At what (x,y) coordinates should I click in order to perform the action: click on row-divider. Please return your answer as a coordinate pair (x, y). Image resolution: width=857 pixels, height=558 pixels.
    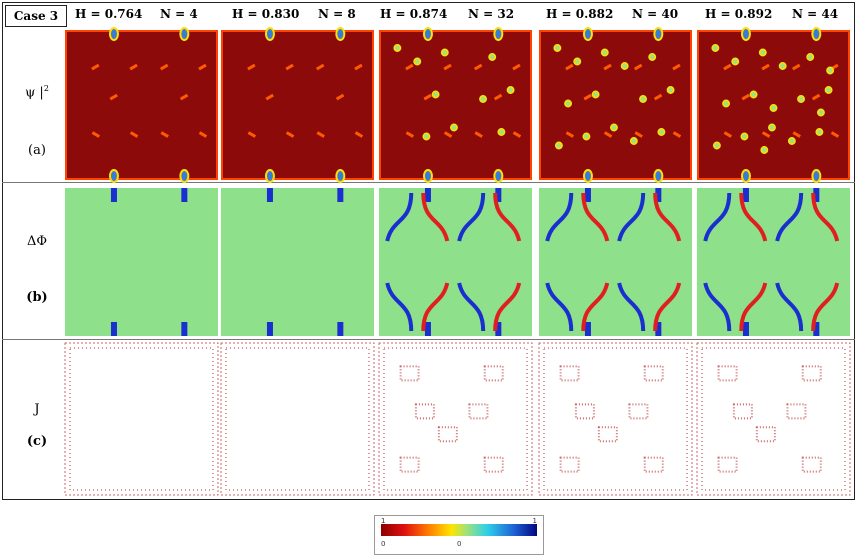
    Looking at the image, I should click on (428, 339).